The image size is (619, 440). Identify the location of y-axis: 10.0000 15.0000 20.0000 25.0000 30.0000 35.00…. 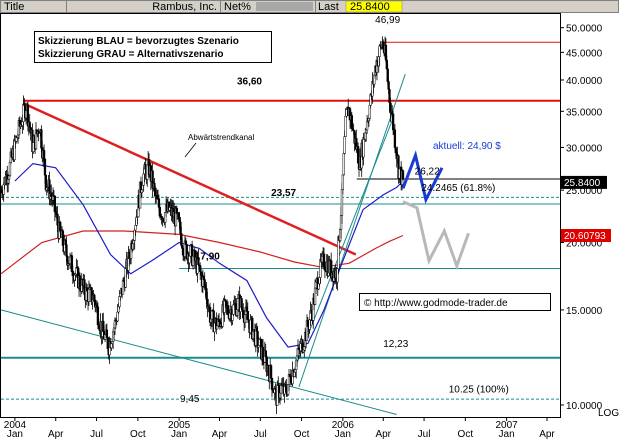
(581, 218).